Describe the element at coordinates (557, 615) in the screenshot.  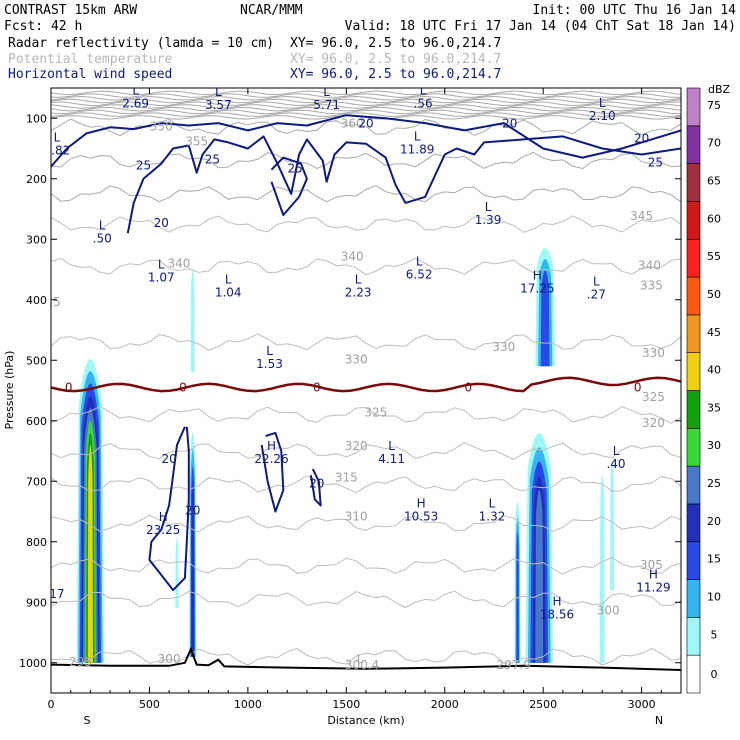
I see `extremum-22-value: 18.56` at that location.